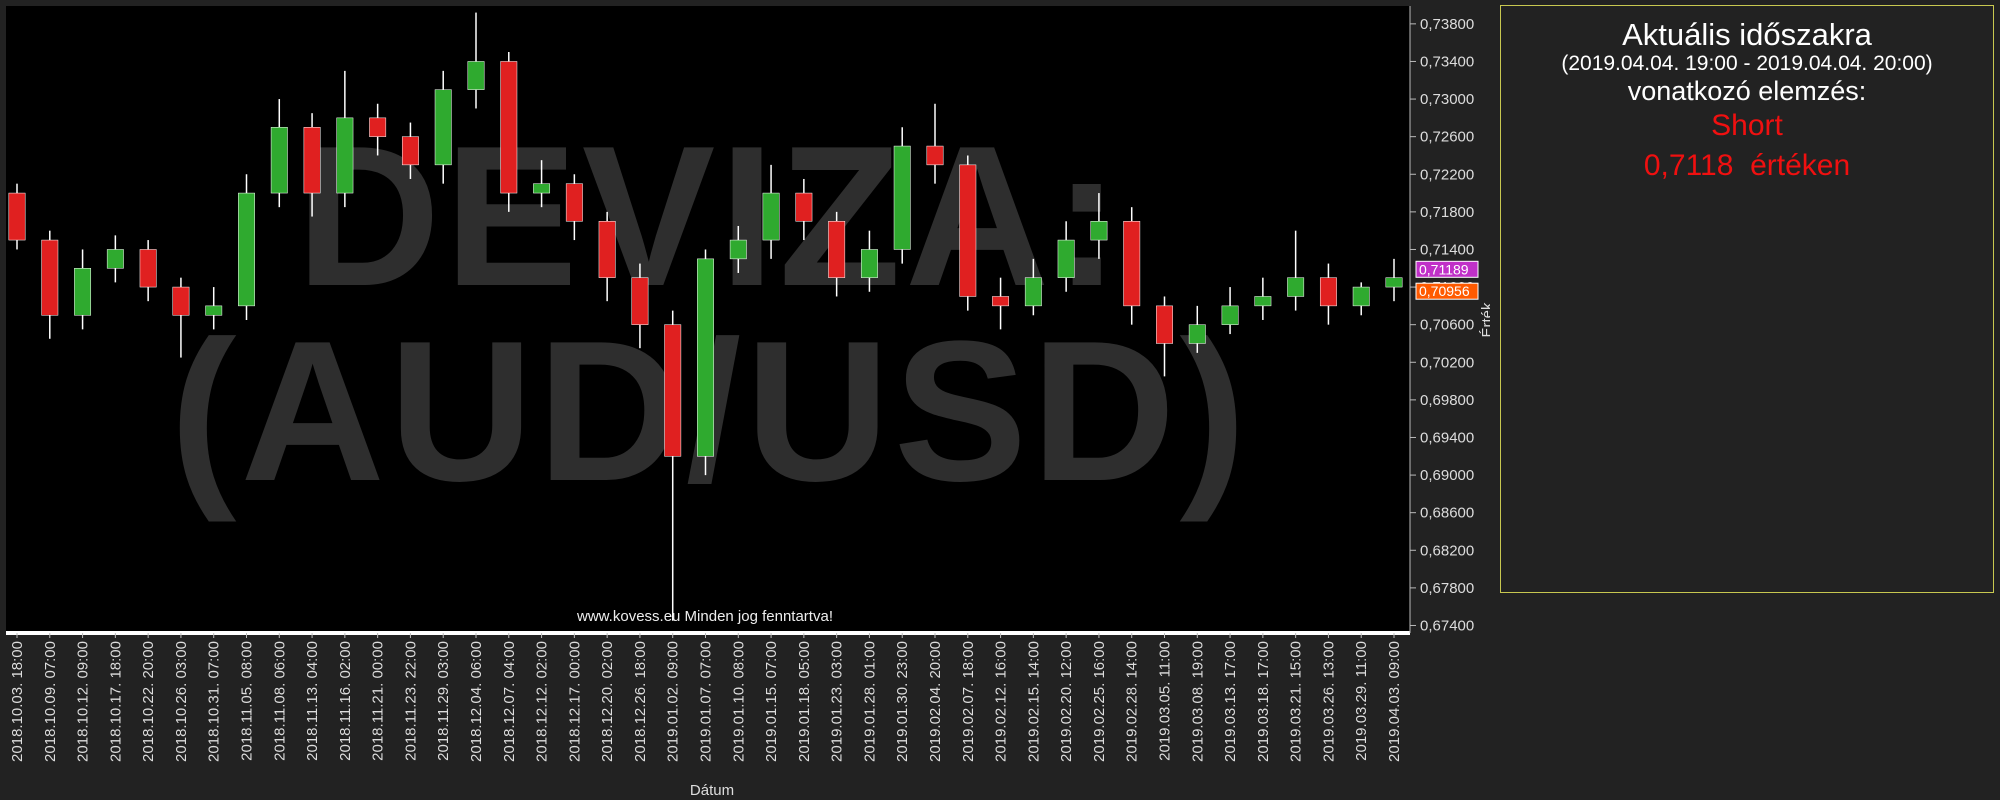 This screenshot has width=2000, height=800. I want to click on panel-price: 0,7118, so click(1688, 165).